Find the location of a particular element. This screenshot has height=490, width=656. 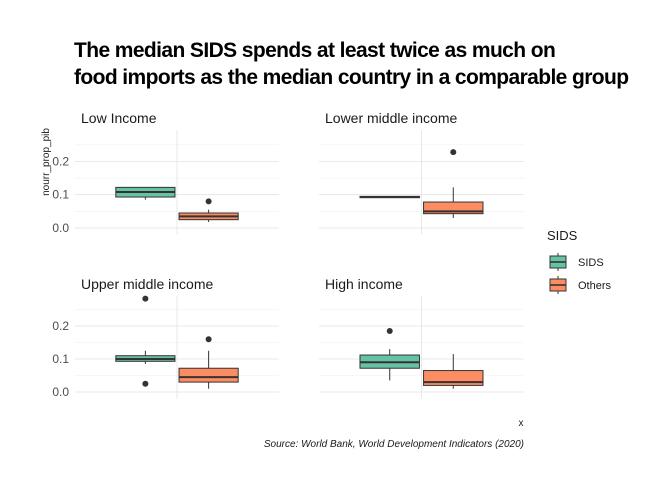

facet-label: High income is located at coordinates (364, 284).